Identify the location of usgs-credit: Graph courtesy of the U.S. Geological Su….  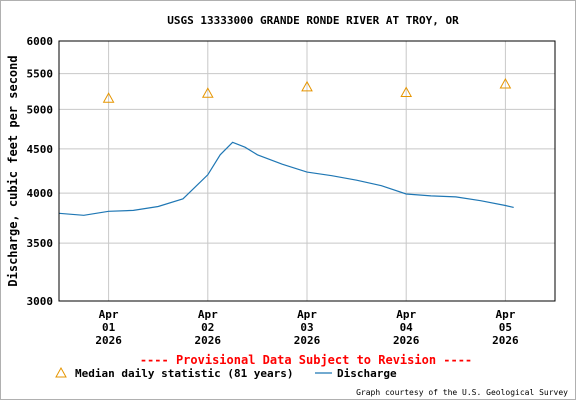
(462, 392).